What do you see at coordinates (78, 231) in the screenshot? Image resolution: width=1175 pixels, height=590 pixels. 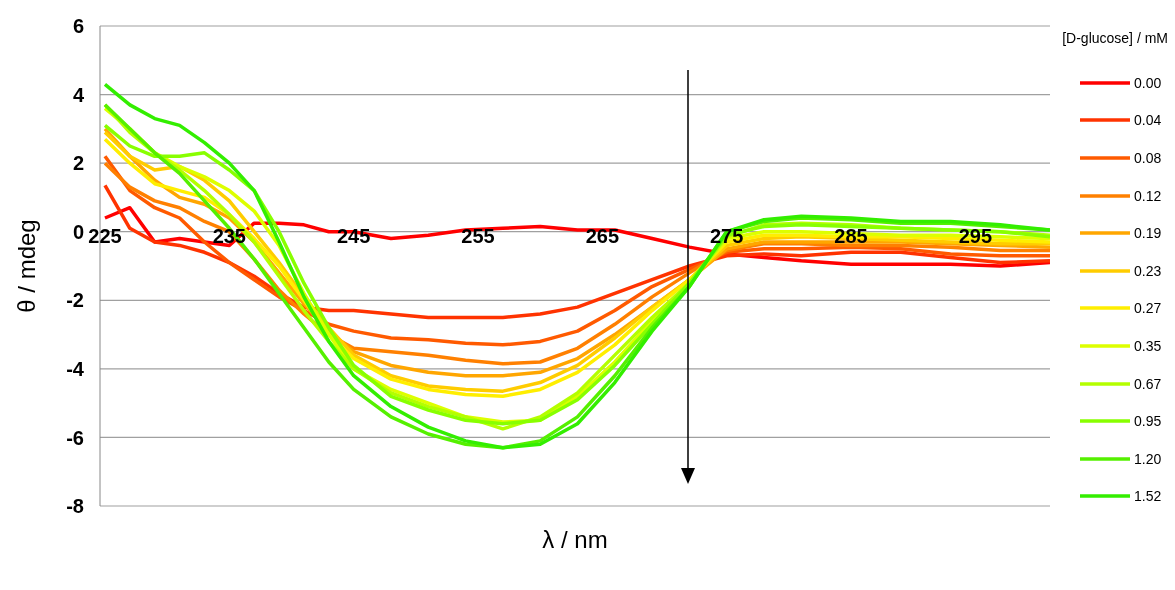 I see `y-tick-label: 0` at bounding box center [78, 231].